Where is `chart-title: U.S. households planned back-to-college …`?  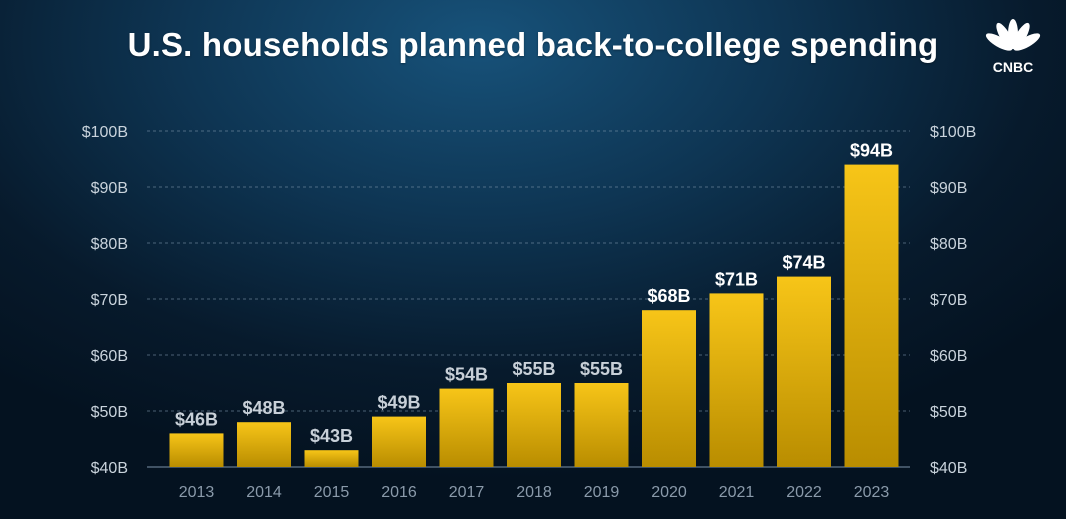
chart-title: U.S. households planned back-to-college … is located at coordinates (533, 44).